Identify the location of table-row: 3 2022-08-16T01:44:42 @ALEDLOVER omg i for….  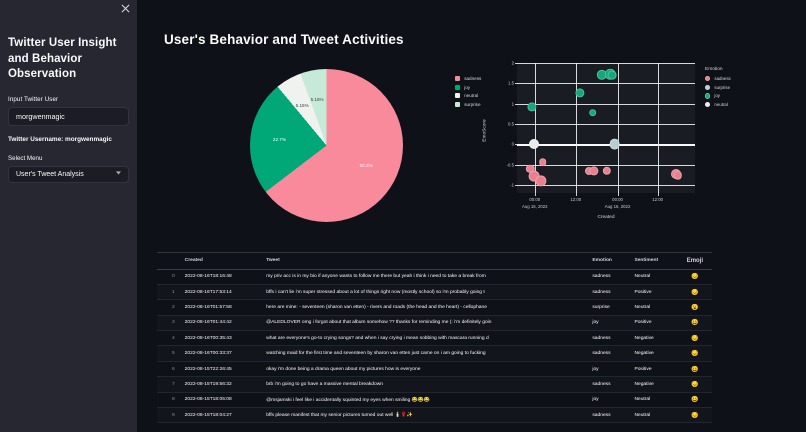
(434, 323).